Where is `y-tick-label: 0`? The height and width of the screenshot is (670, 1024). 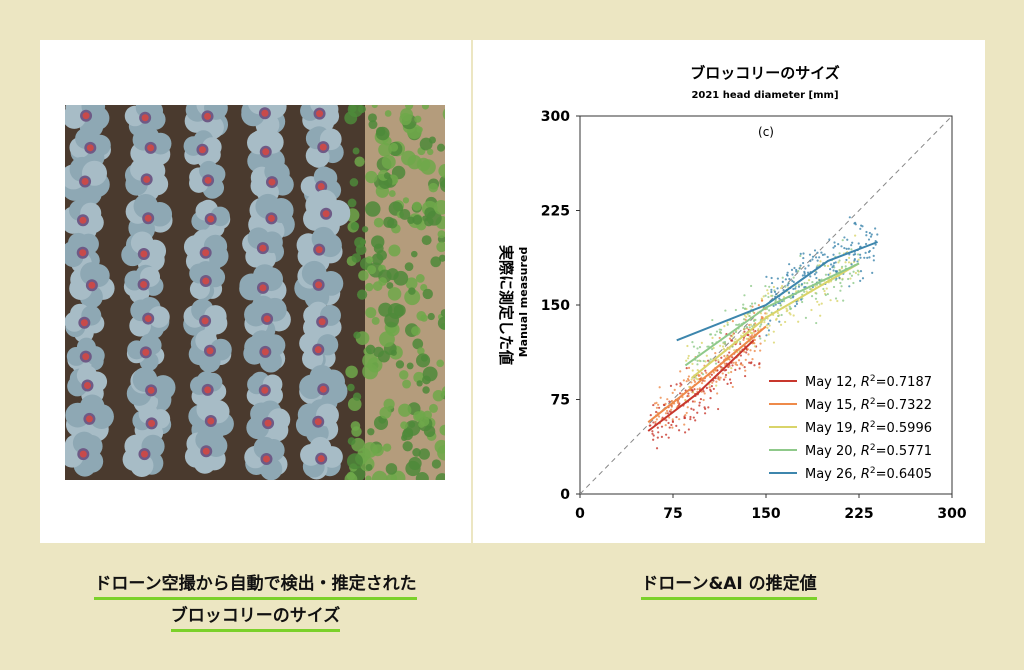 y-tick-label: 0 is located at coordinates (565, 495).